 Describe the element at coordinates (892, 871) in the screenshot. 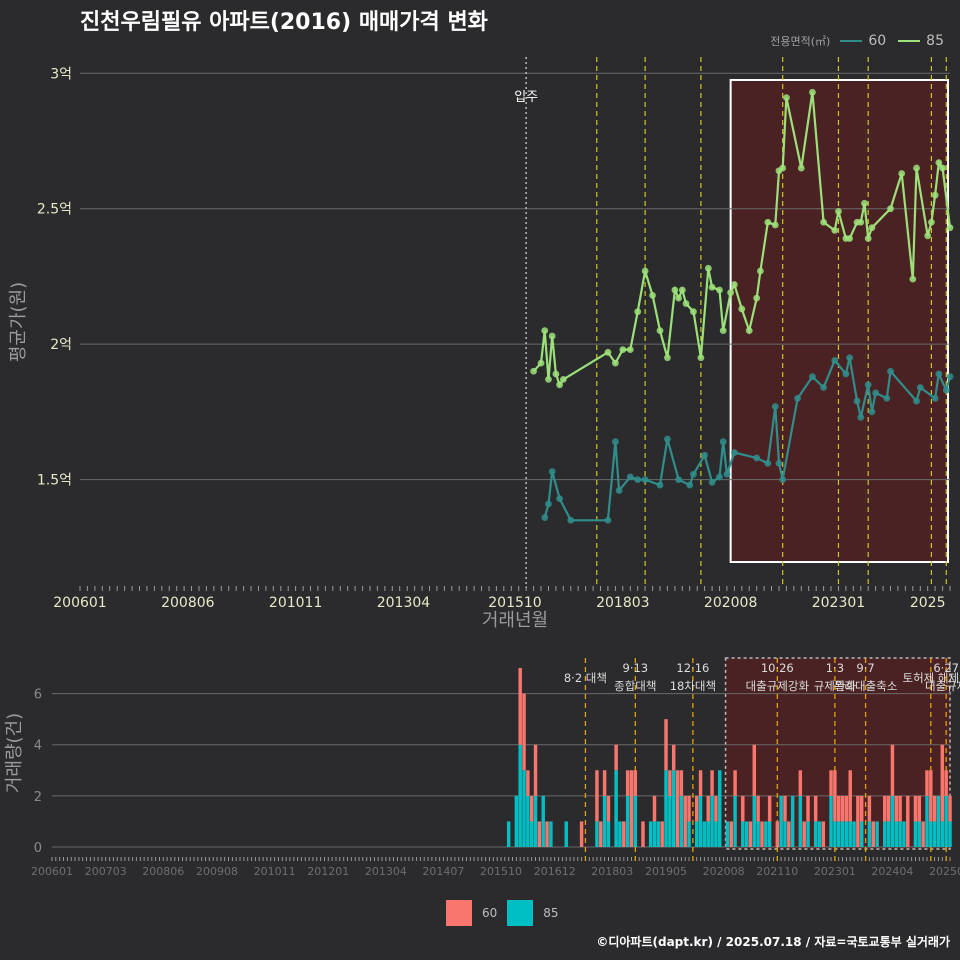

I see `volume-x-tick-label: 202404` at that location.